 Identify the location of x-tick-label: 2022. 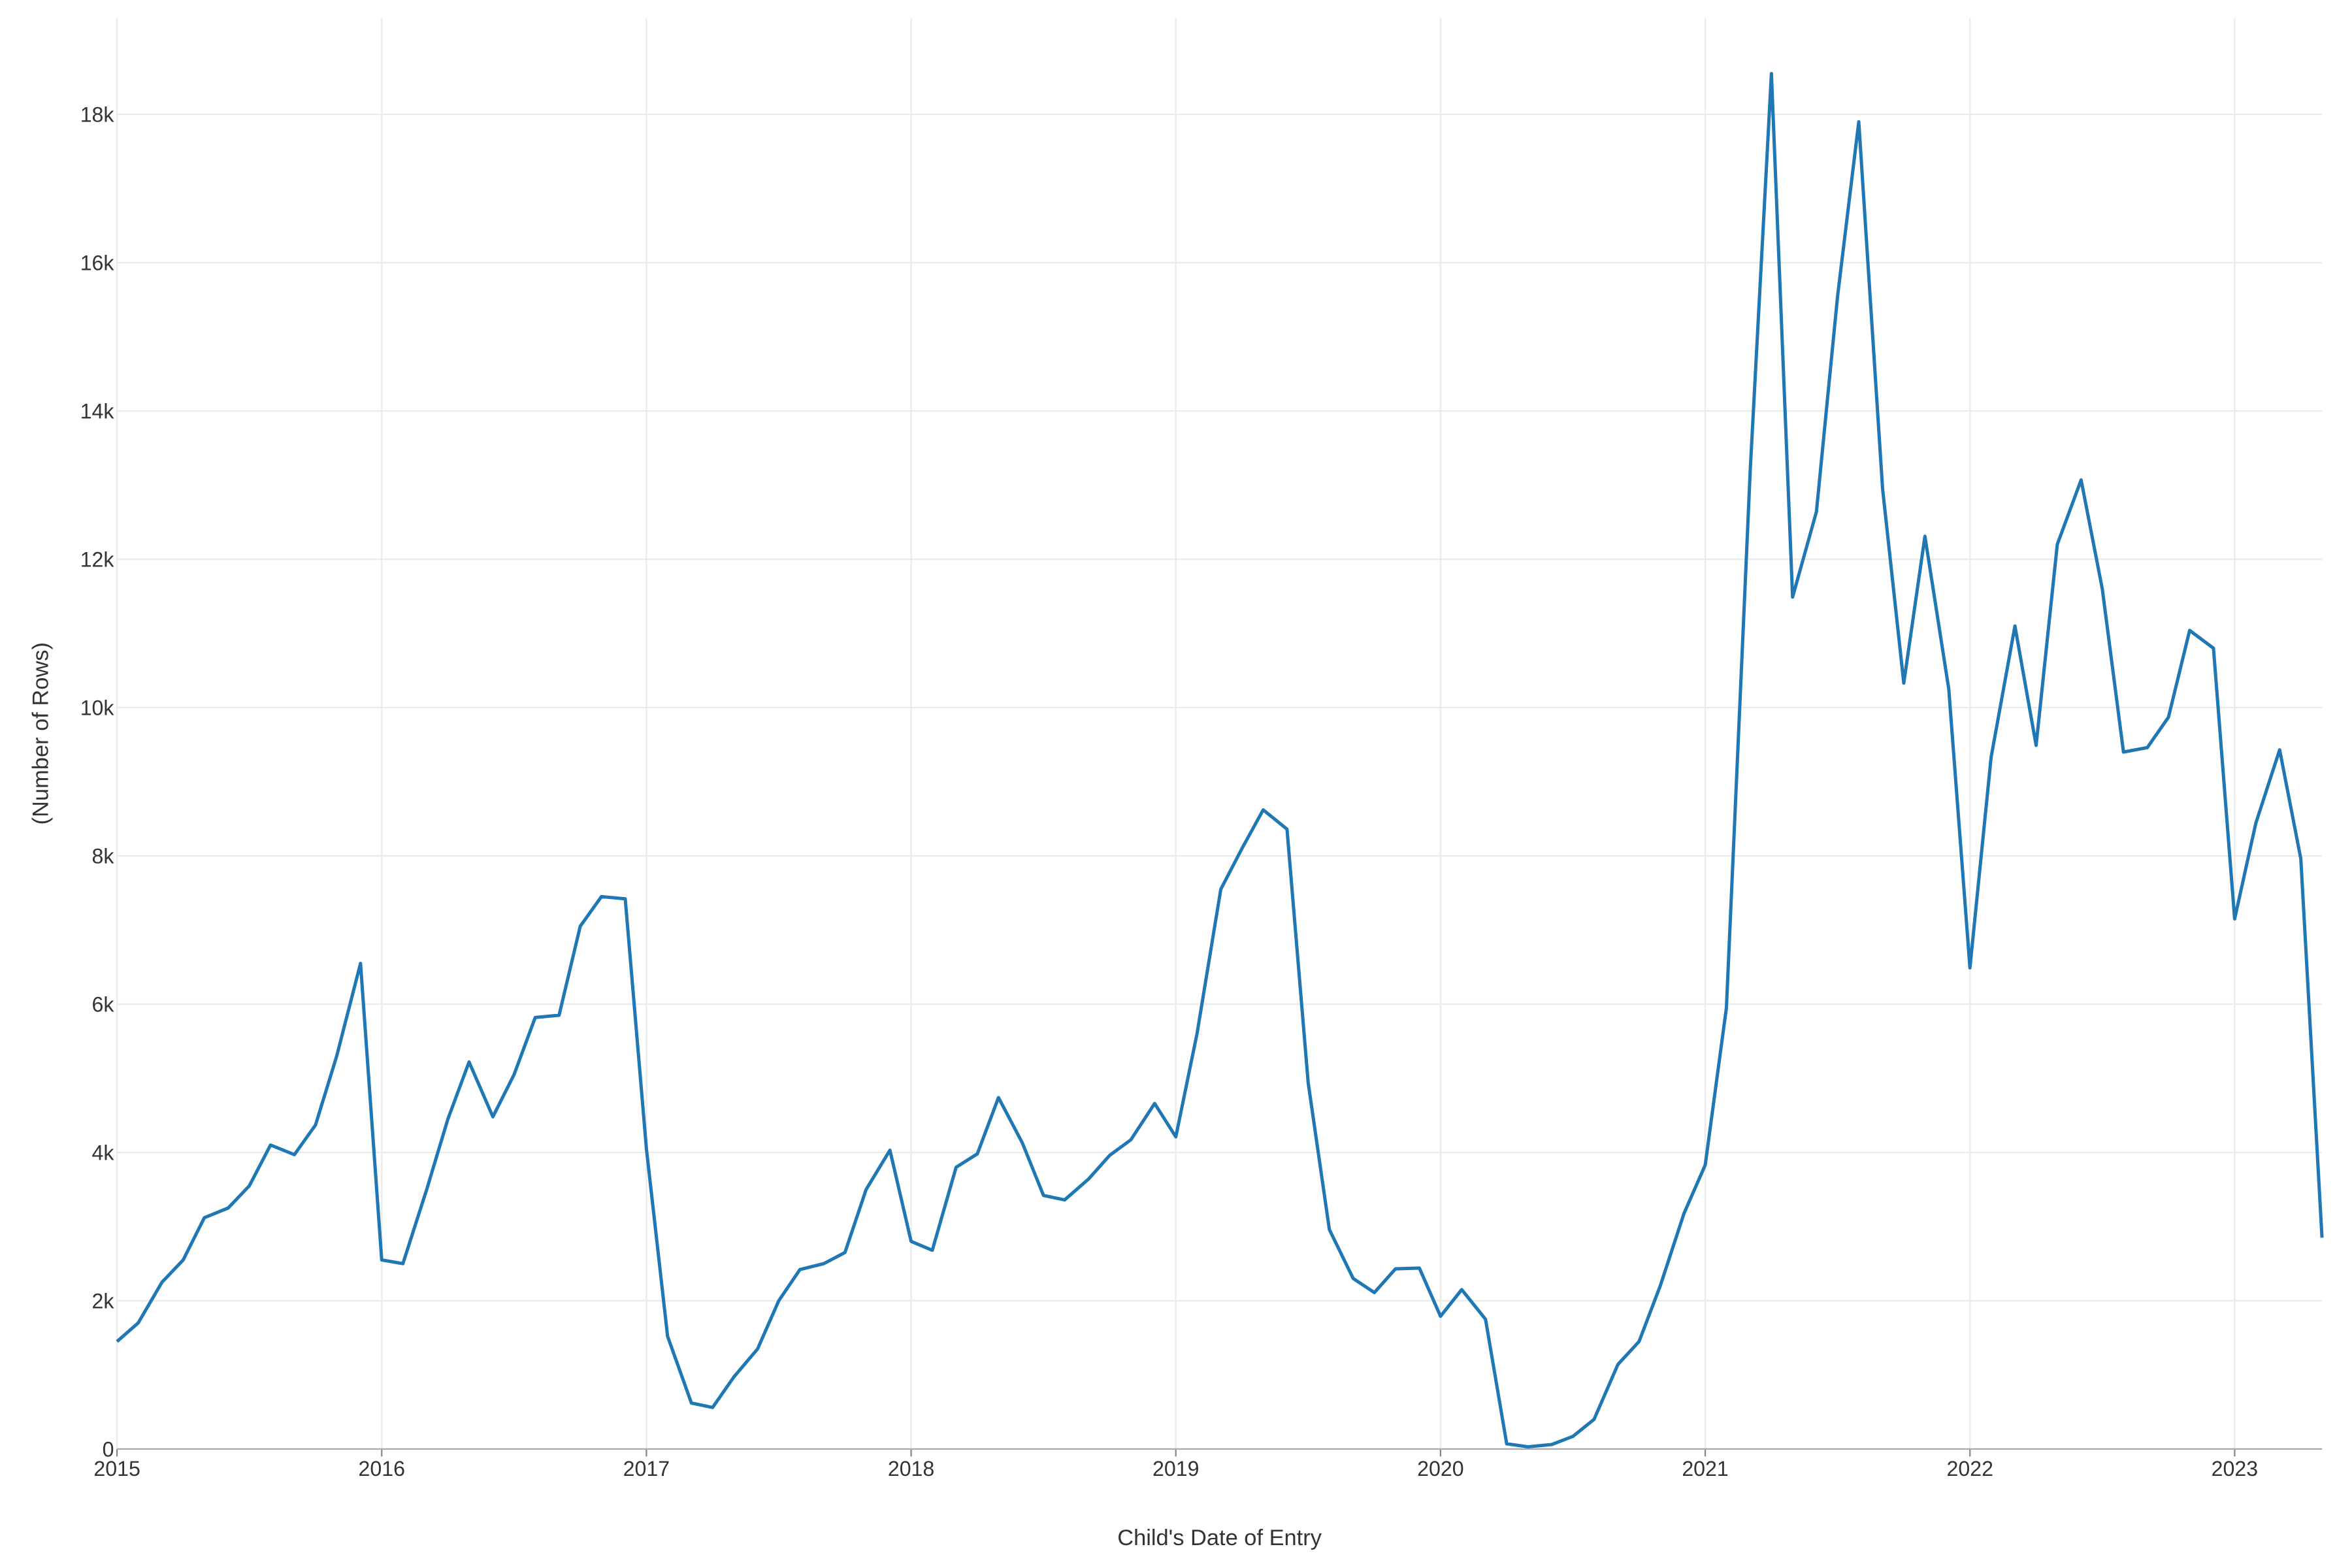
(1969, 1468).